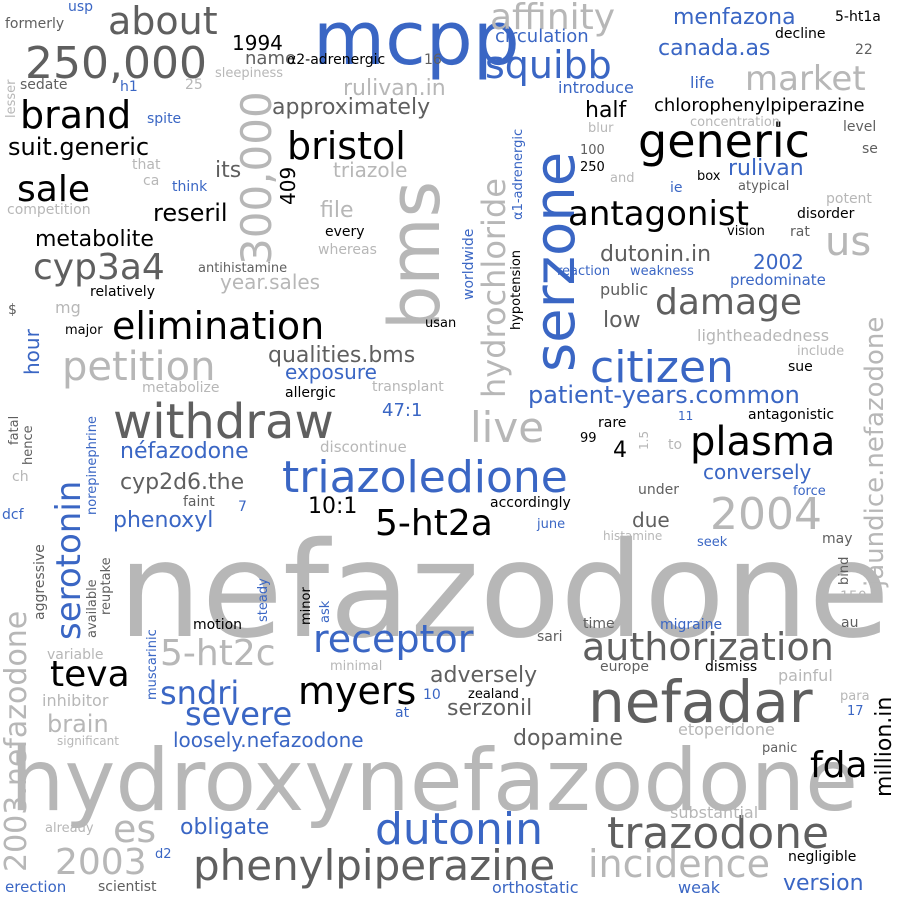 This screenshot has height=900, width=900. Describe the element at coordinates (310, 393) in the screenshot. I see `word-allergic: allergic` at that location.